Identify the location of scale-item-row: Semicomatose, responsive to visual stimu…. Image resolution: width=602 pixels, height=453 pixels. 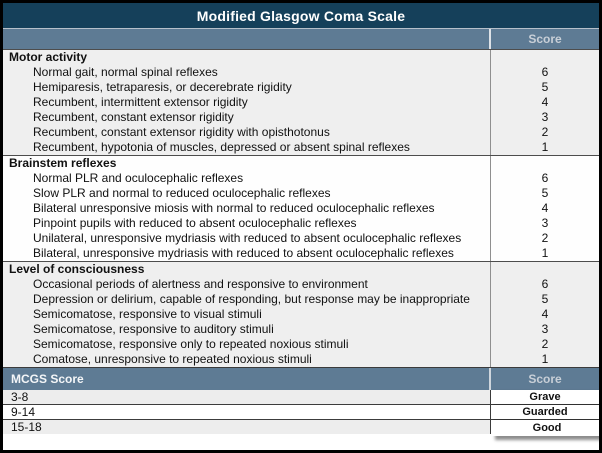
(301, 314).